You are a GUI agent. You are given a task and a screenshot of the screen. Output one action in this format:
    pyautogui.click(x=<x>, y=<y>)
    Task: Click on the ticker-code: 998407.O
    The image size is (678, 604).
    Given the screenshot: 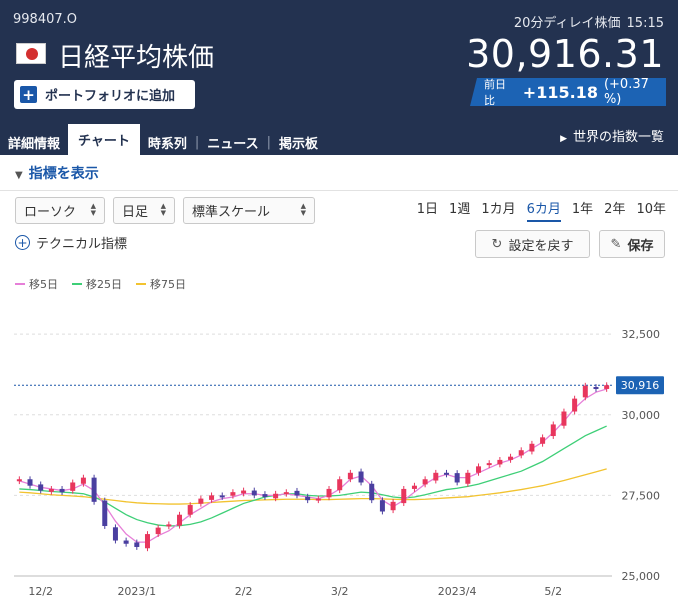 What is the action you would take?
    pyautogui.click(x=45, y=19)
    